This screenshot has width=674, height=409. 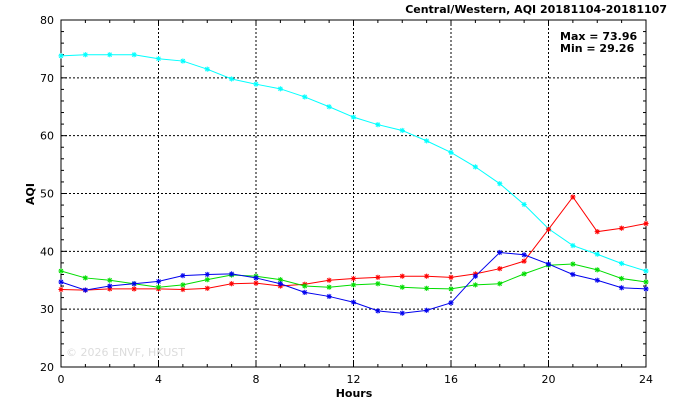 I want to click on x-tick-label: 20, so click(x=549, y=379).